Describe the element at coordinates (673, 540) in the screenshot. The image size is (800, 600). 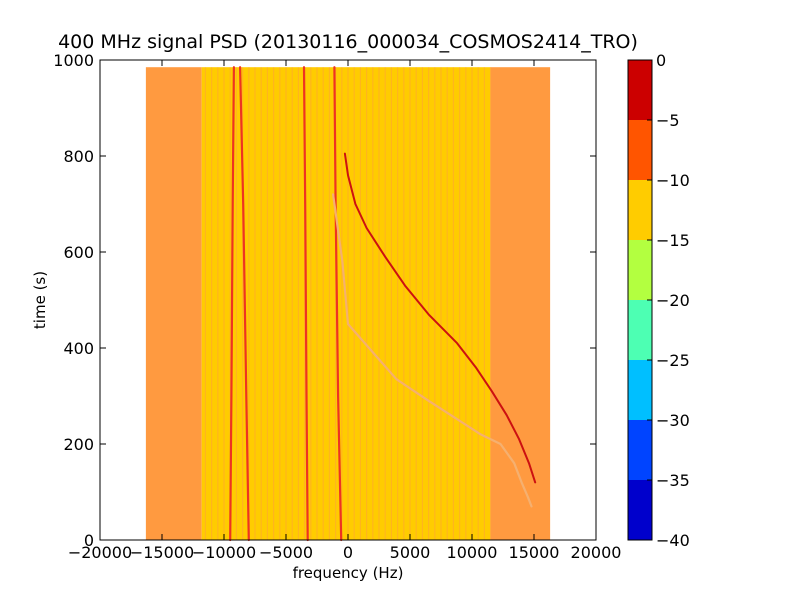
I see `colorbar-tick-label: −40` at that location.